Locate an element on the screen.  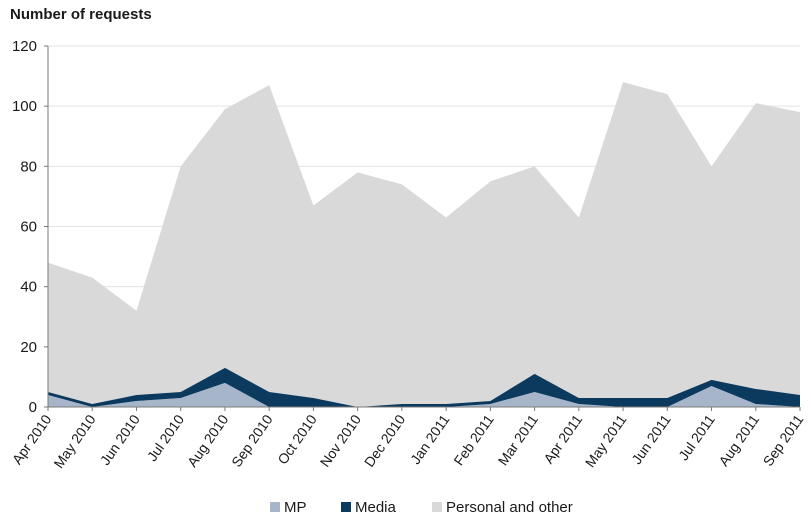
x-tick-label: Jul 2010 is located at coordinates (166, 437).